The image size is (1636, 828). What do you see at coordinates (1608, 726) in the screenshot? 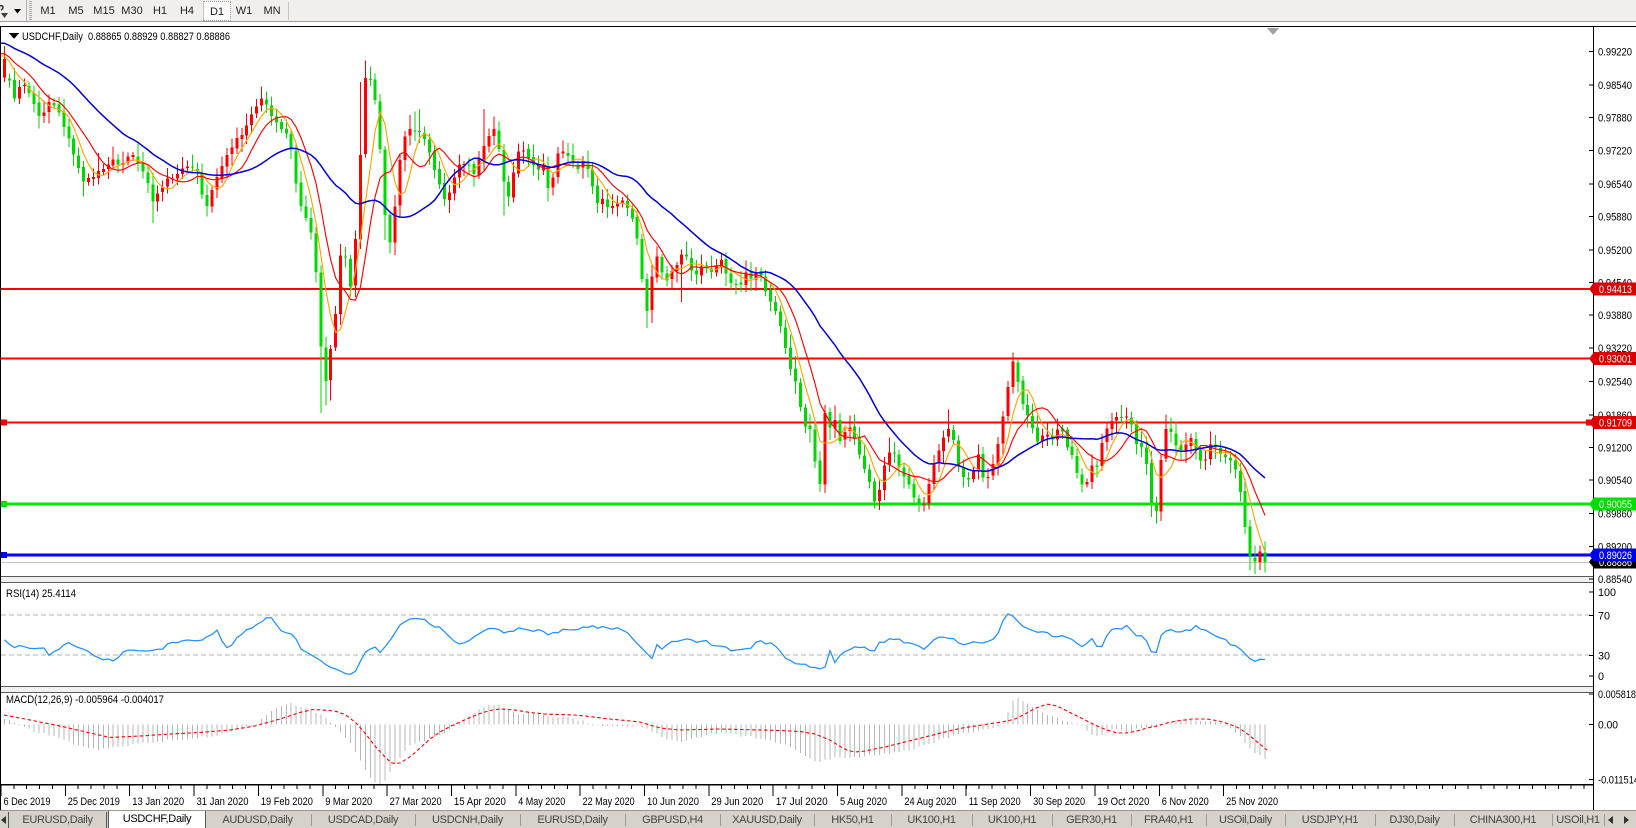
I see `svg-text: 0.00` at bounding box center [1608, 726].